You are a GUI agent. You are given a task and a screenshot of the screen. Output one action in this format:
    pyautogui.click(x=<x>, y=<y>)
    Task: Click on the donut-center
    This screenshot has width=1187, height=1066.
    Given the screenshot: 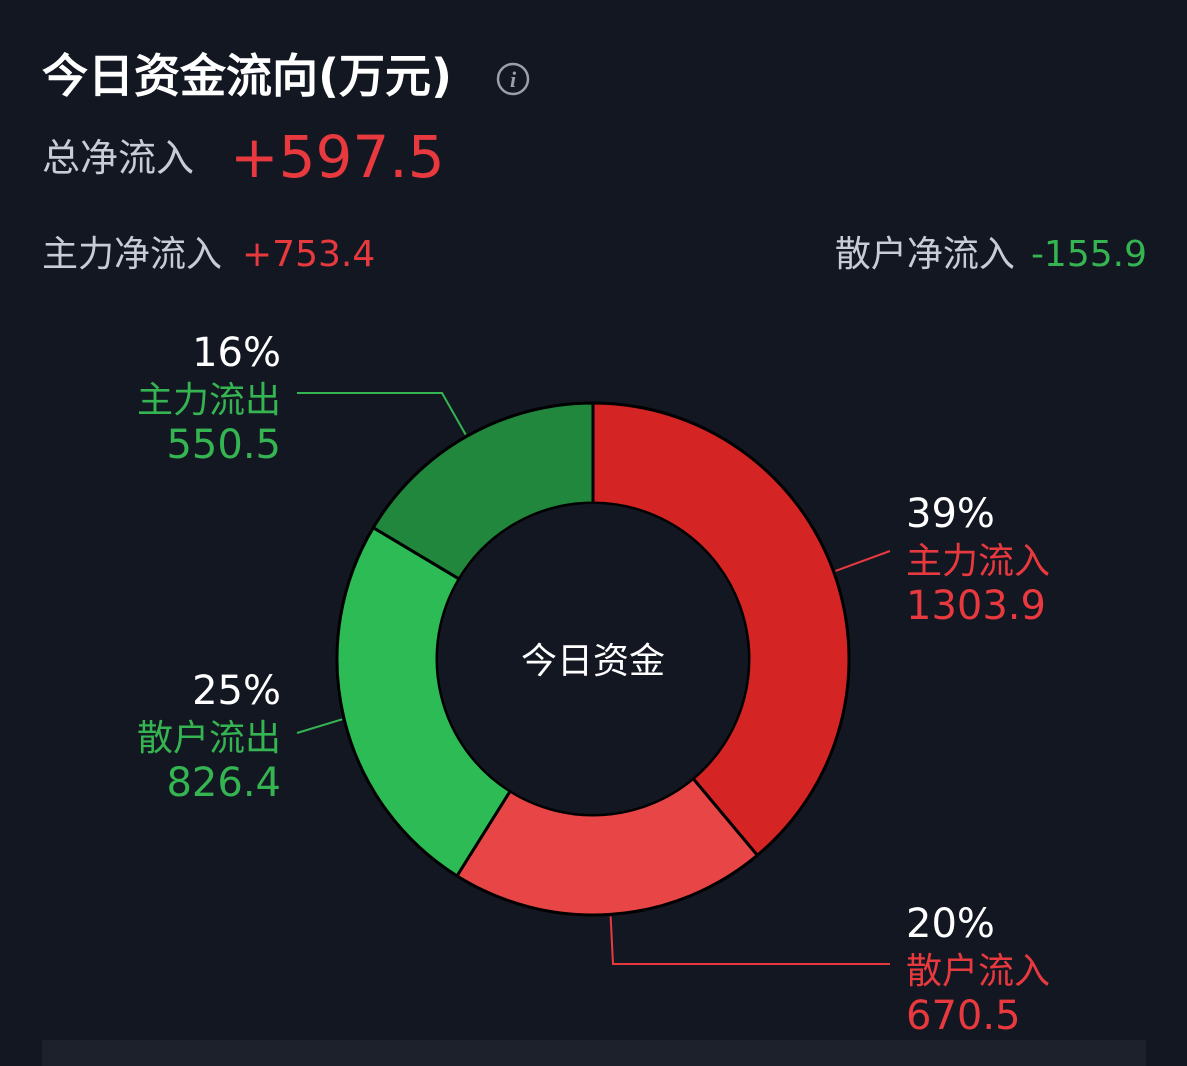 What is the action you would take?
    pyautogui.click(x=593, y=659)
    